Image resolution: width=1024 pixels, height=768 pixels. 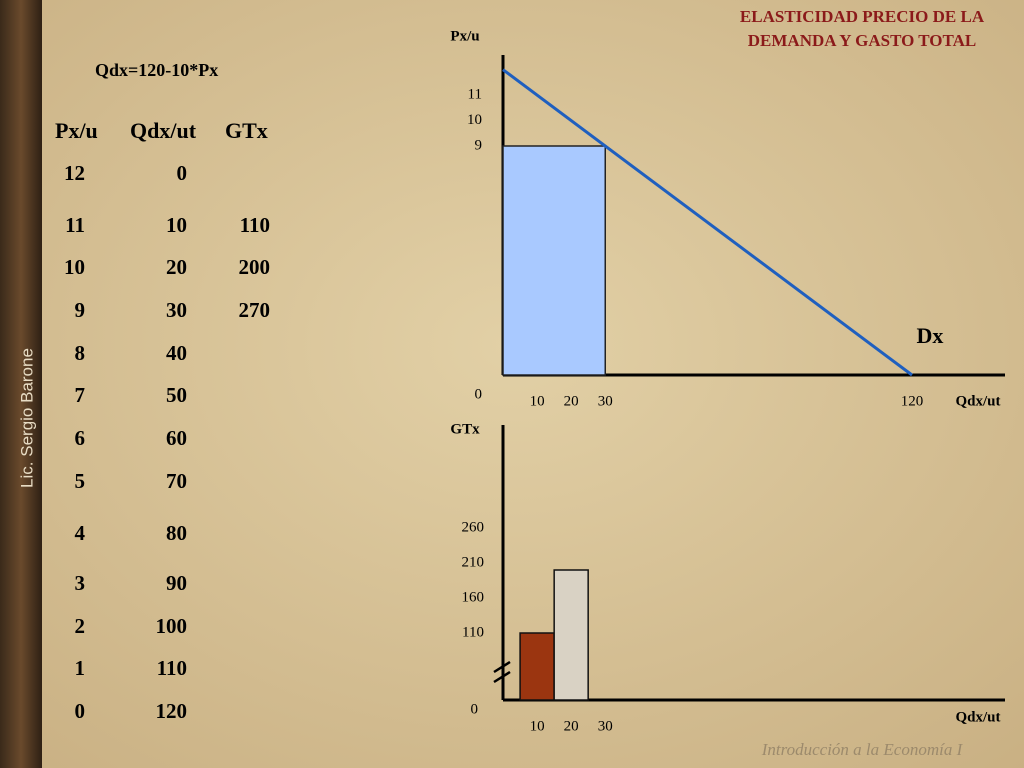 I want to click on table-header: GTx, so click(x=246, y=130).